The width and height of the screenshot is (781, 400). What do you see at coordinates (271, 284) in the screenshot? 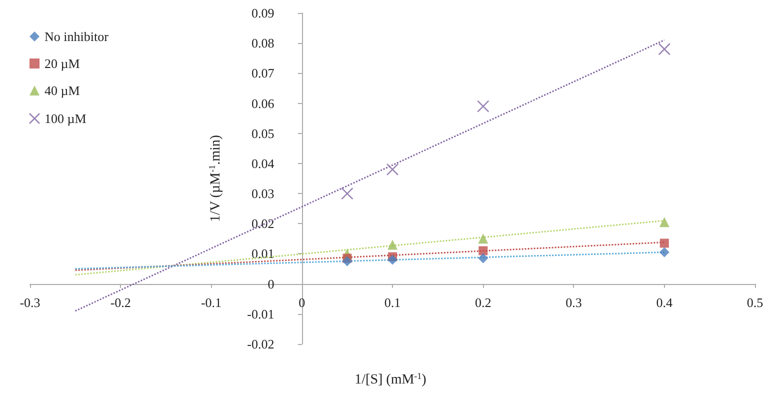
I see `y-tick-label: 0` at bounding box center [271, 284].